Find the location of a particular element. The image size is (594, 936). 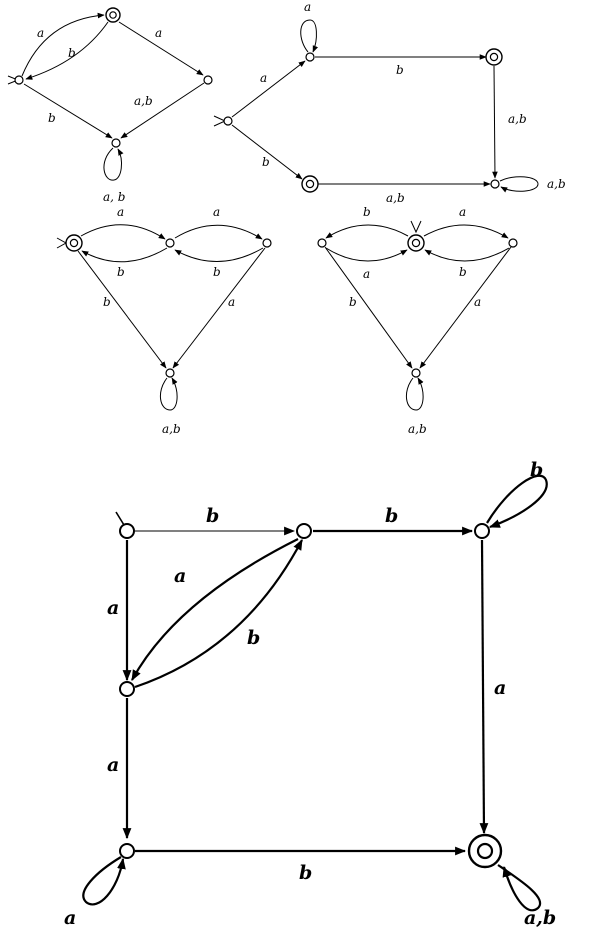

self-loop-left-bottom is located at coordinates (104, 881).